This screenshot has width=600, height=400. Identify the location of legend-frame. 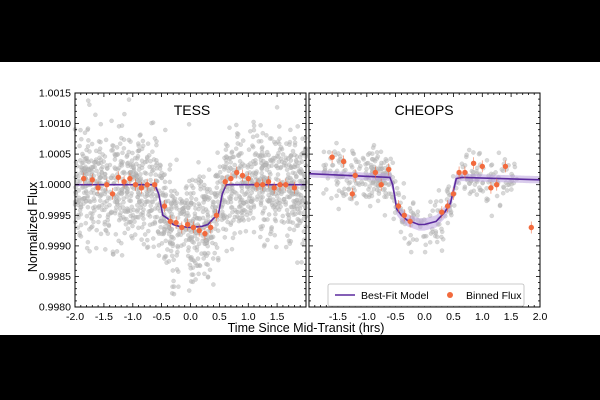
(426, 295).